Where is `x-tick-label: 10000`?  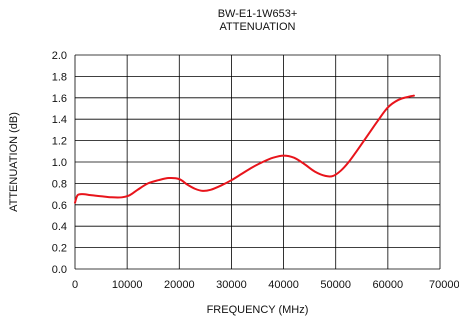
x-tick-label: 10000 is located at coordinates (127, 285).